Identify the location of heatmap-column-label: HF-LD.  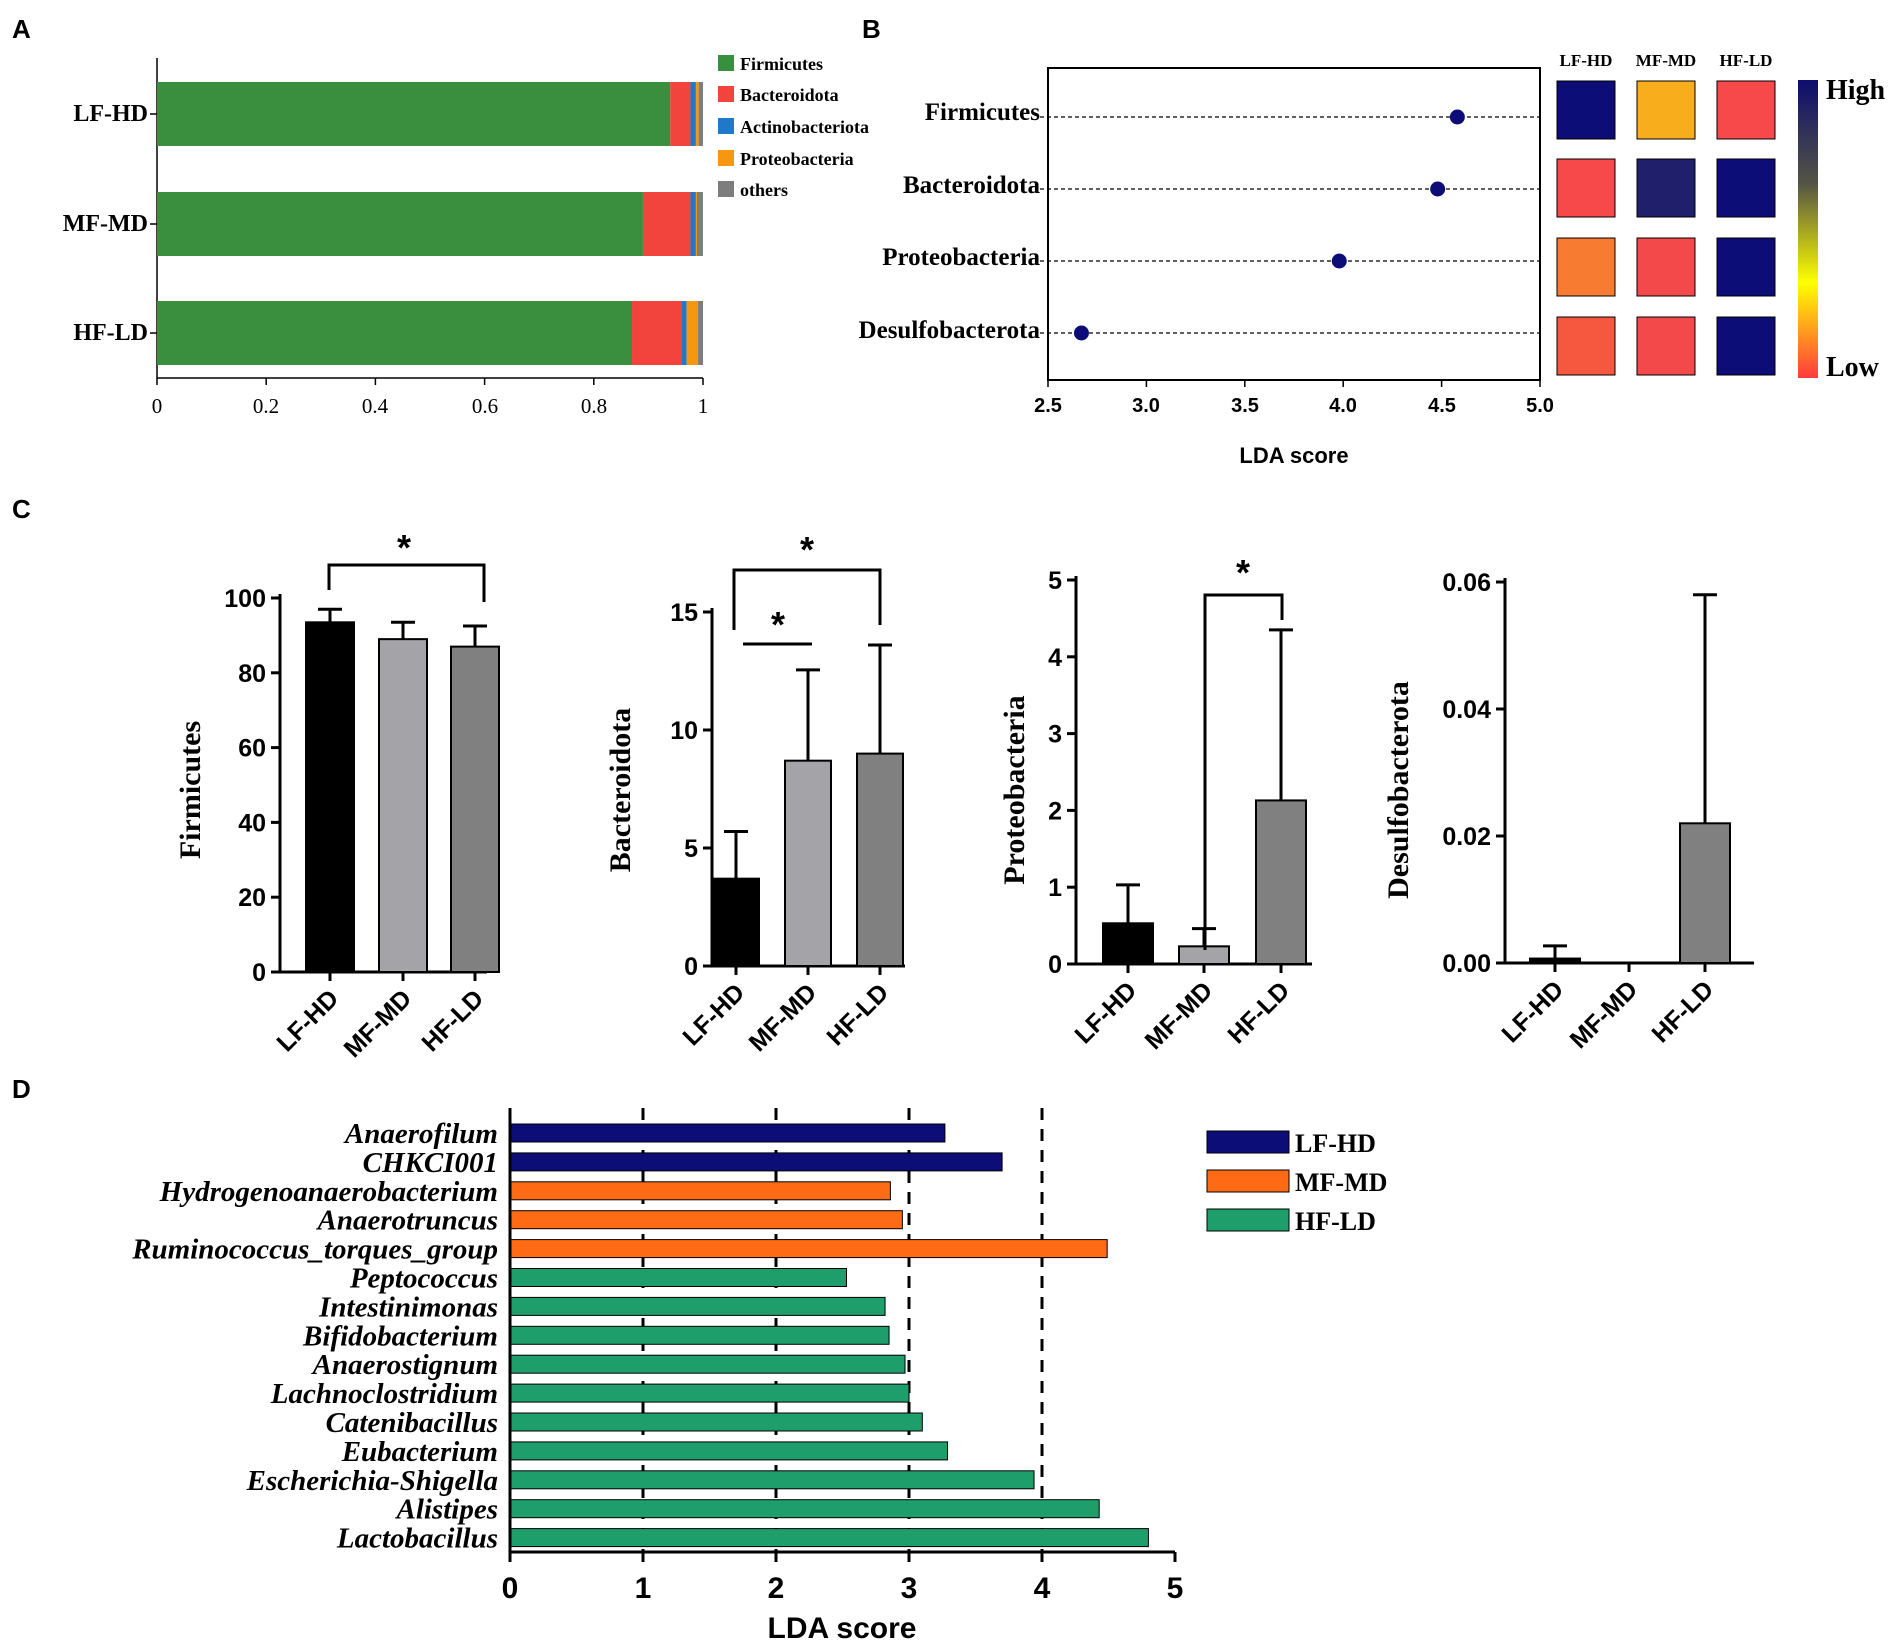
(1746, 60).